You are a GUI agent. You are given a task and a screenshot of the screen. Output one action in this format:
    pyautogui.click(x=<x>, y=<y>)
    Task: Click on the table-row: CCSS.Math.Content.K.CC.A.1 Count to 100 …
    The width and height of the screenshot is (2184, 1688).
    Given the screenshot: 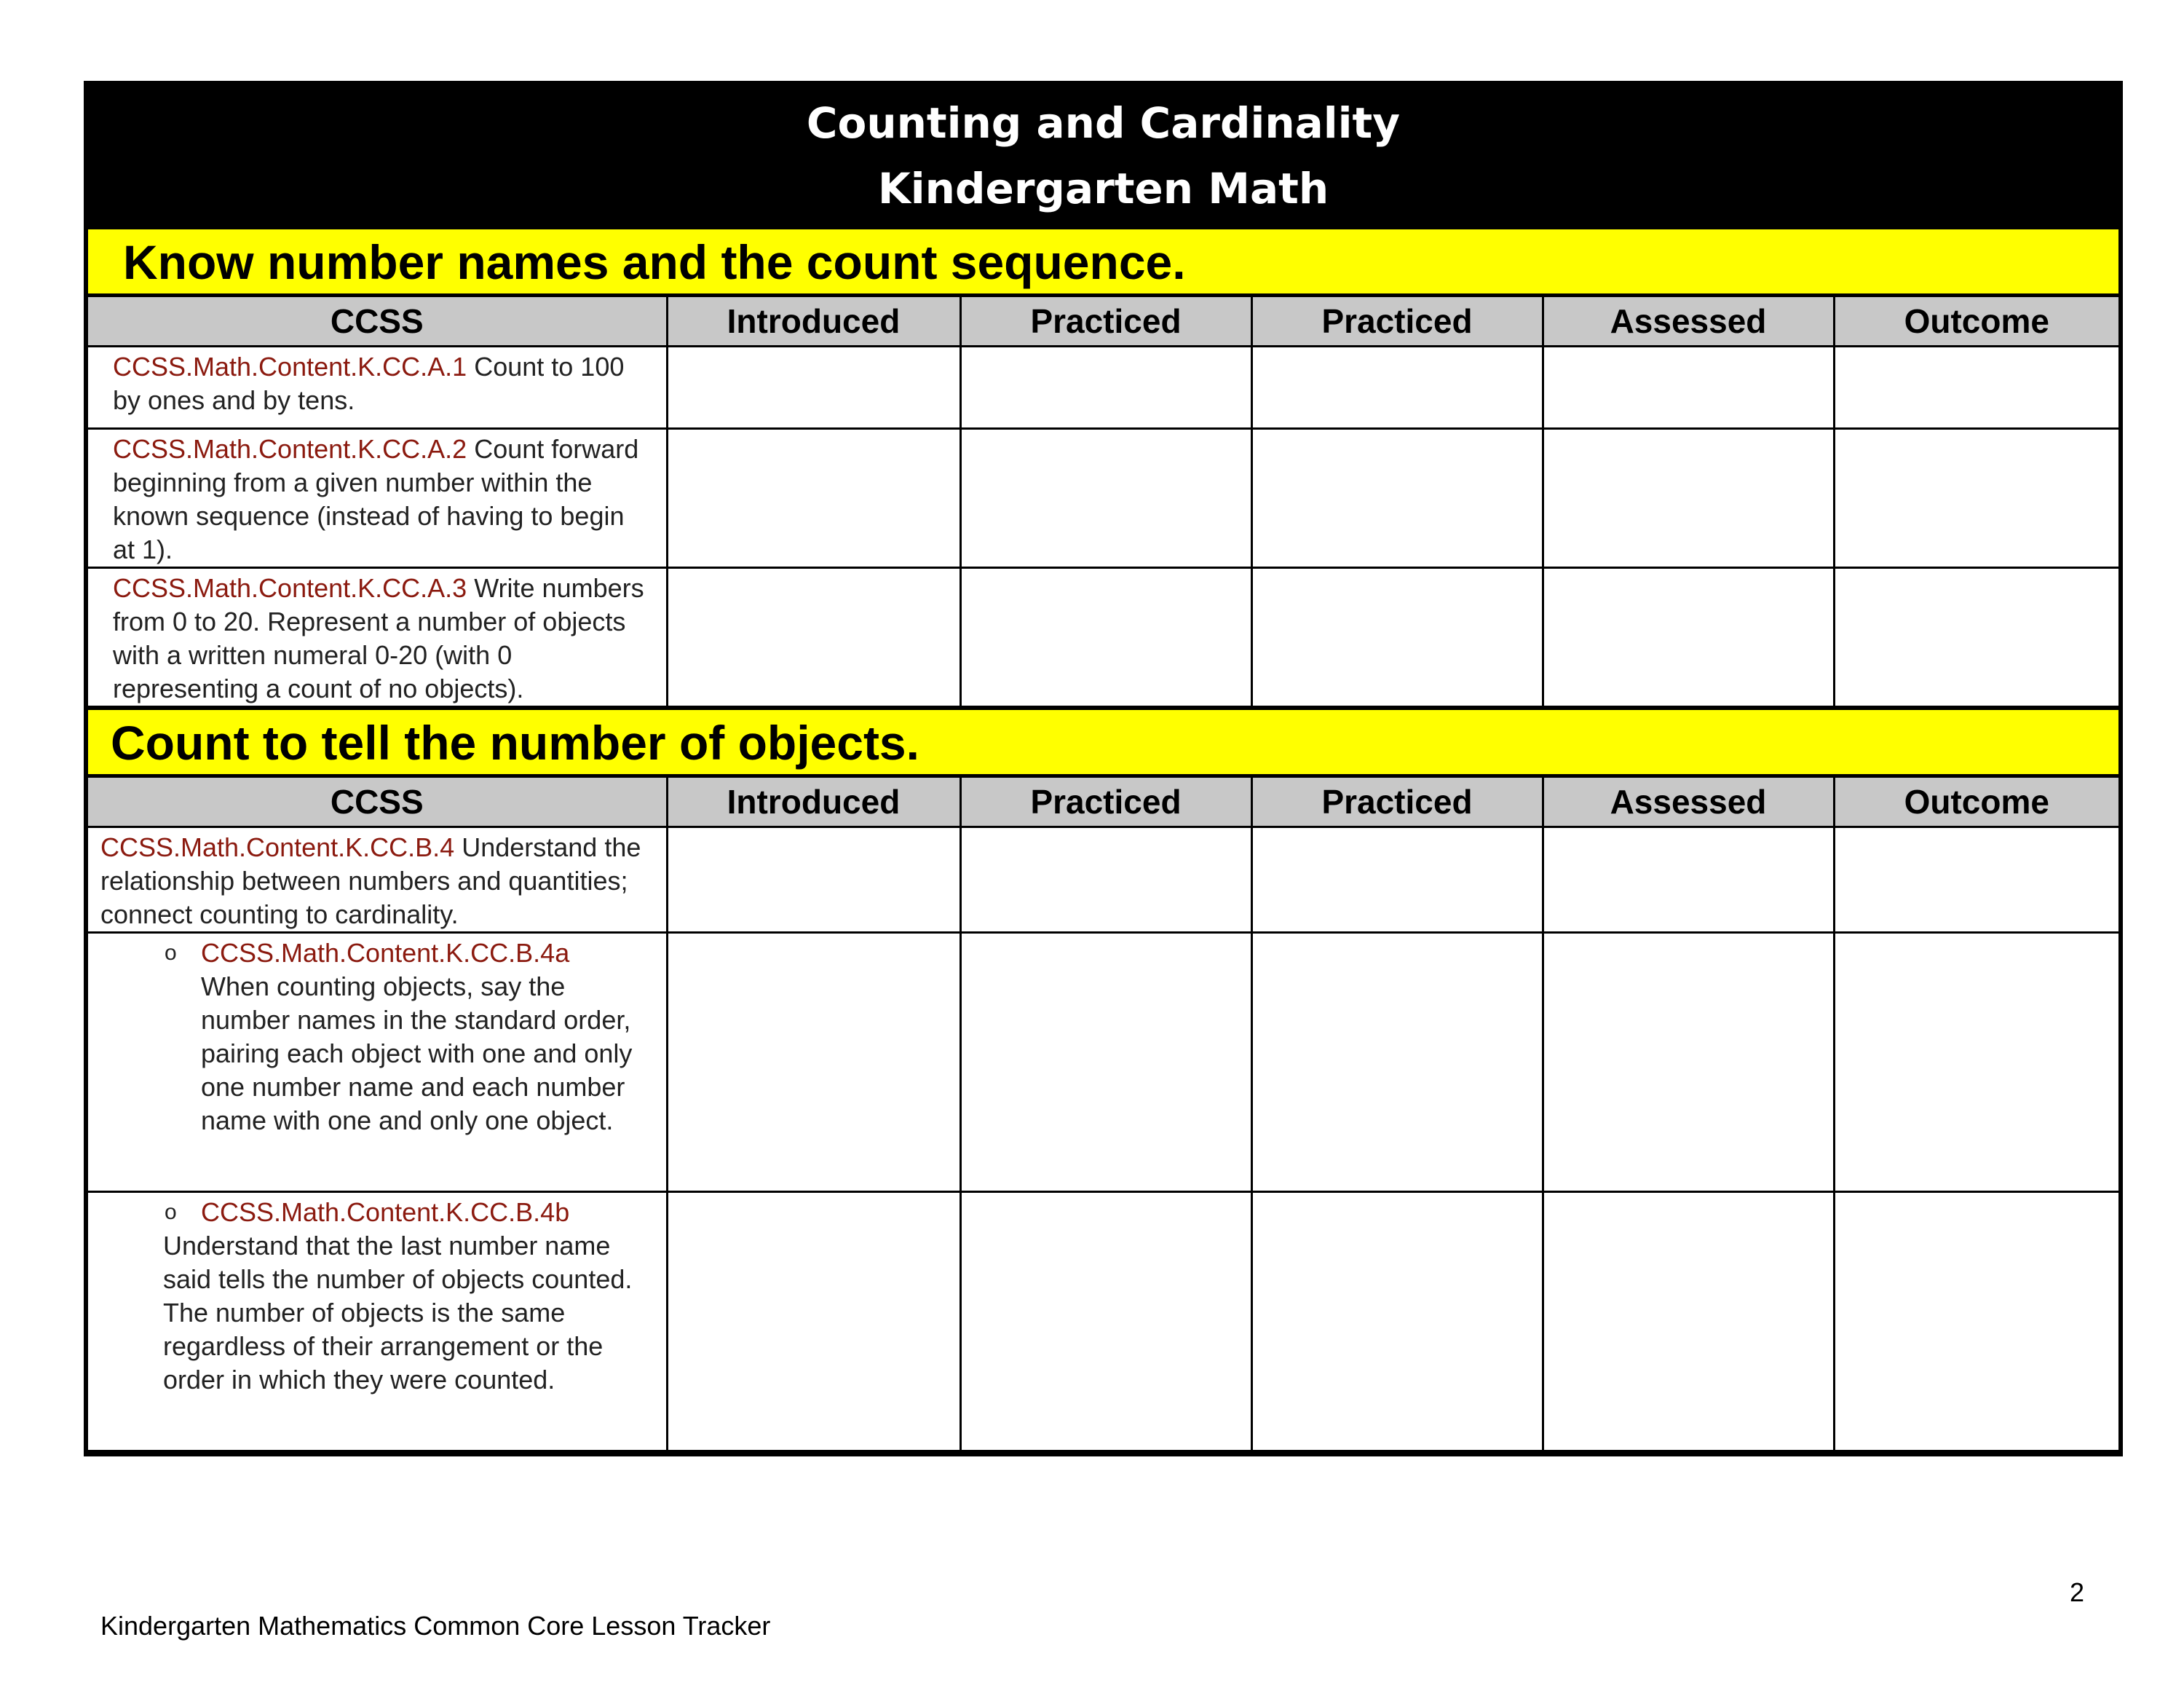 What is the action you would take?
    pyautogui.click(x=1103, y=387)
    